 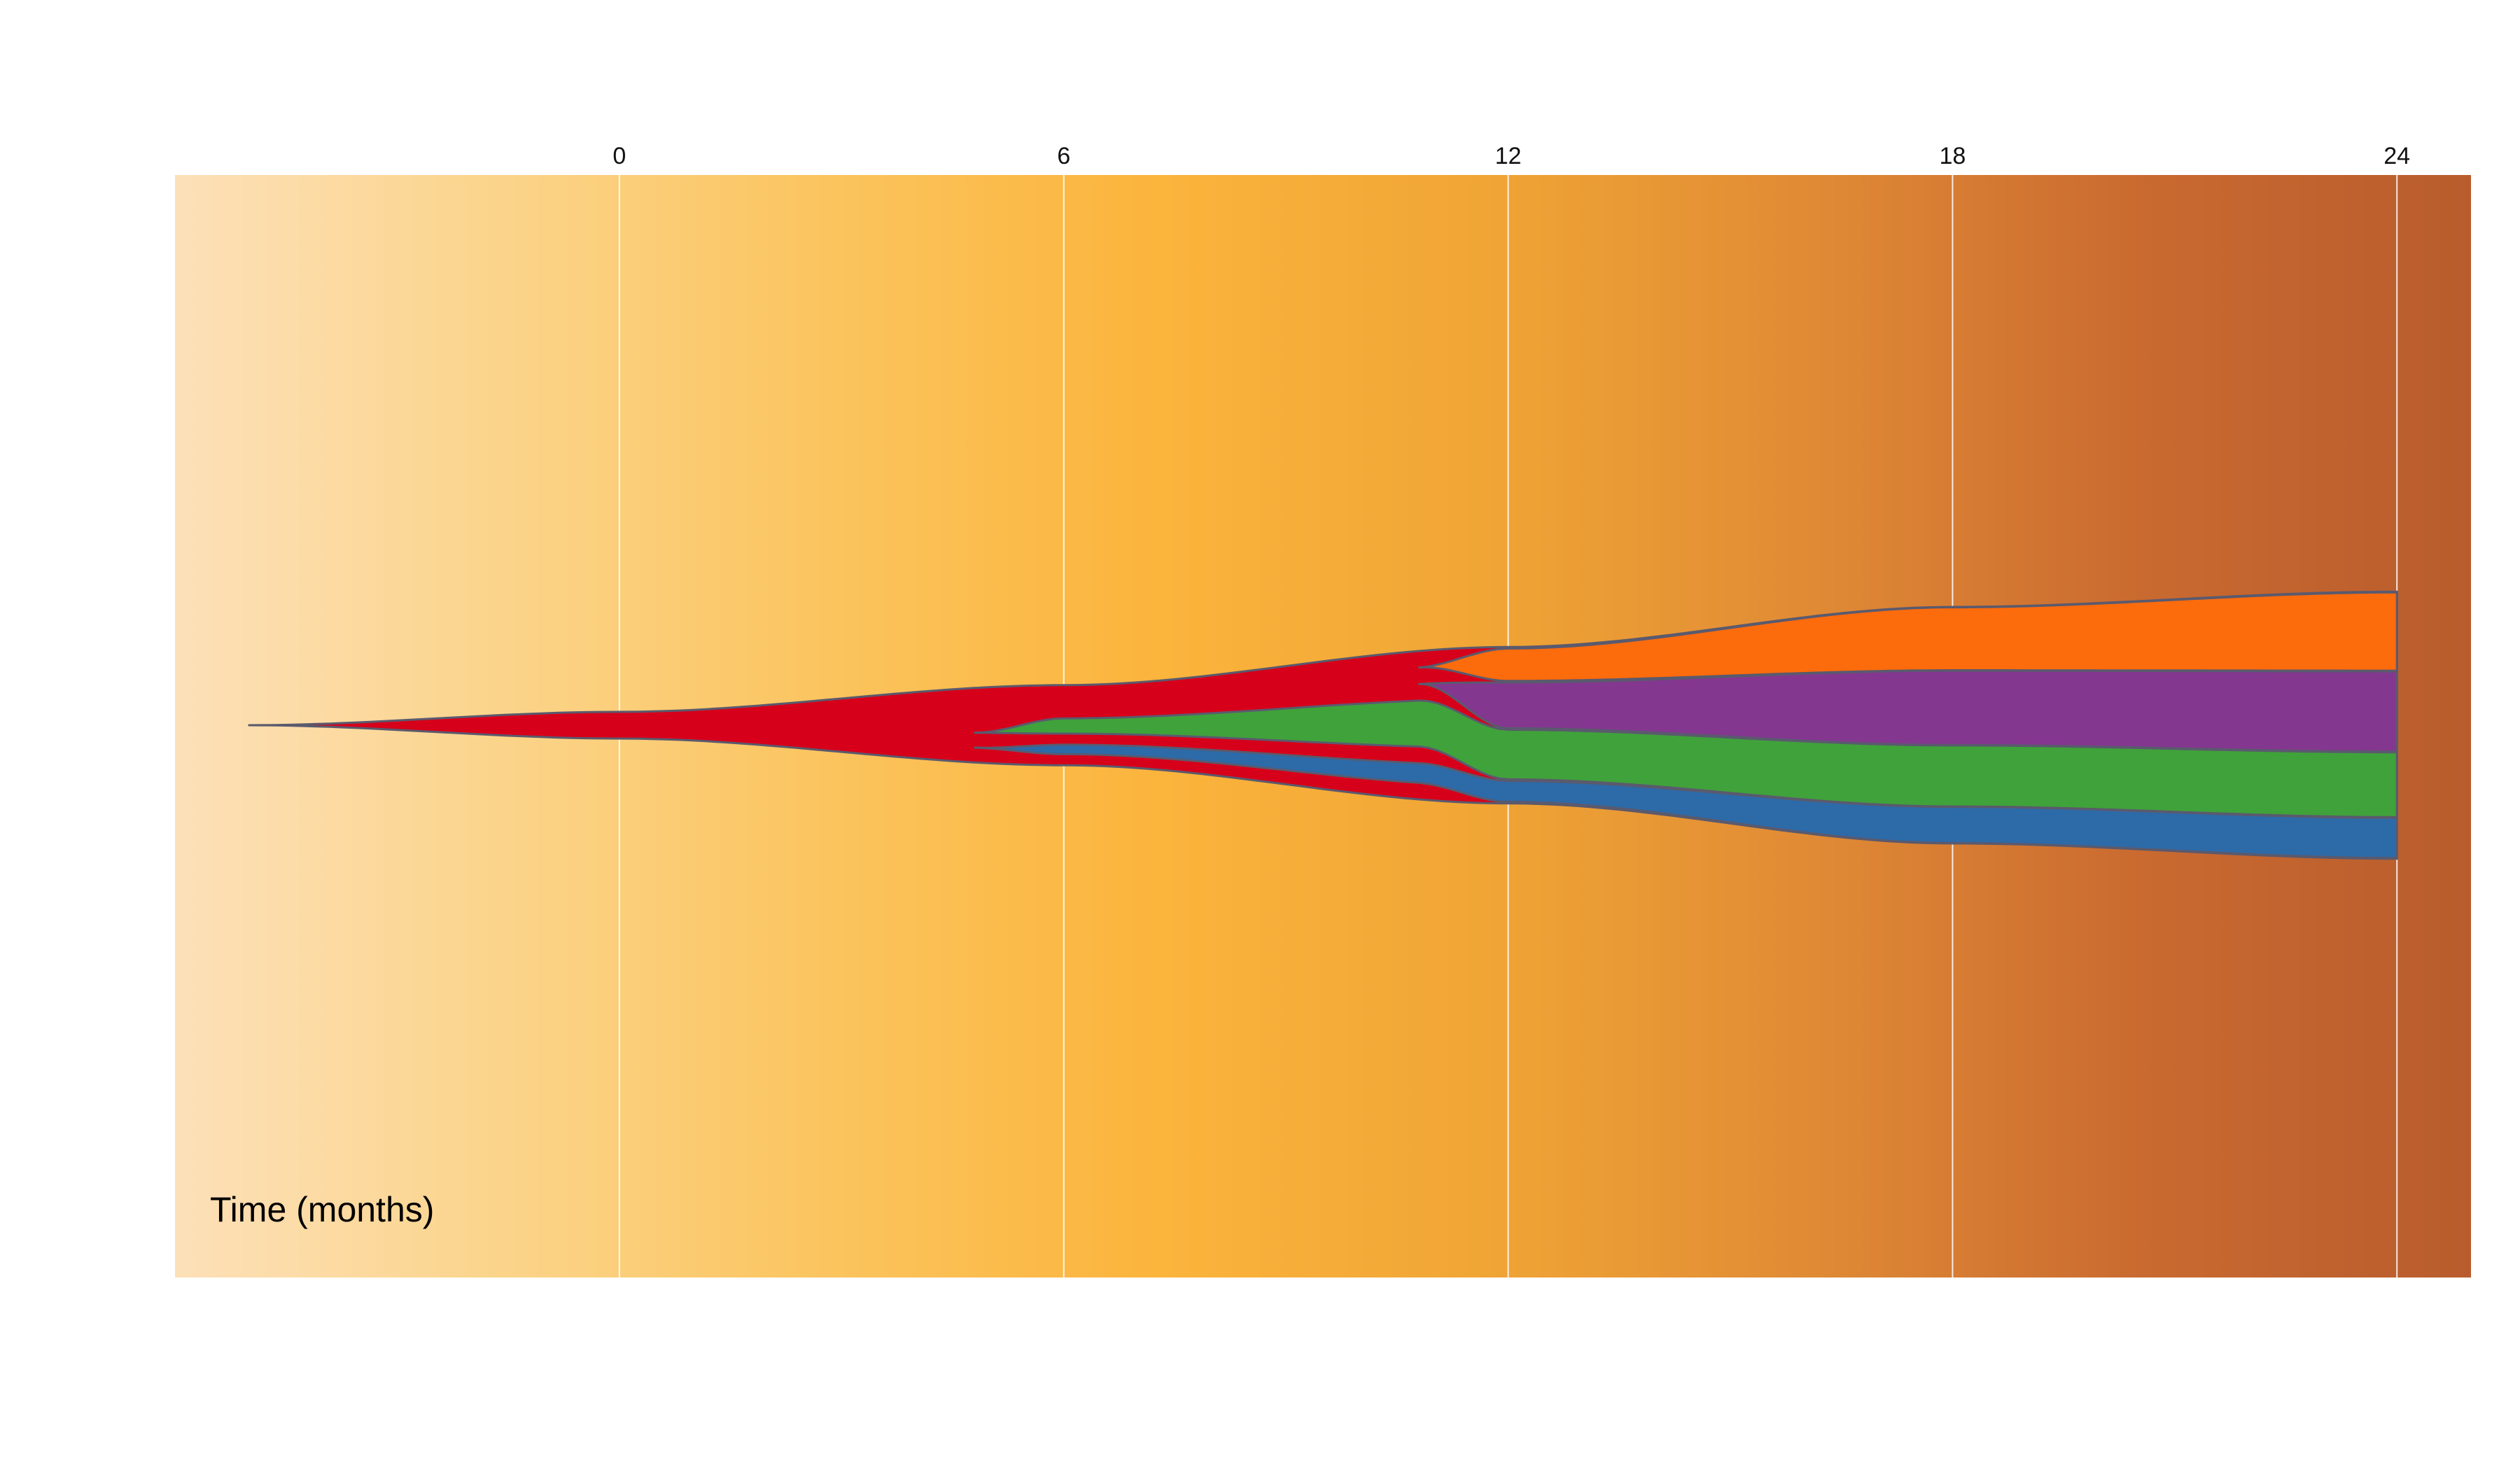 What do you see at coordinates (322, 1209) in the screenshot?
I see `x-axis-title: Time (months)` at bounding box center [322, 1209].